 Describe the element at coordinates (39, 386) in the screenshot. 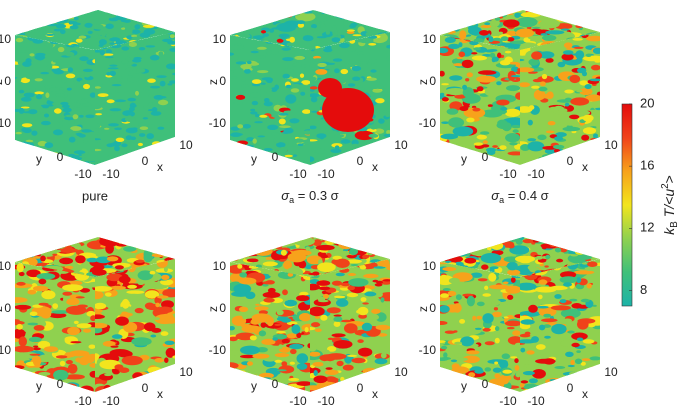

I see `axis-text: y` at that location.